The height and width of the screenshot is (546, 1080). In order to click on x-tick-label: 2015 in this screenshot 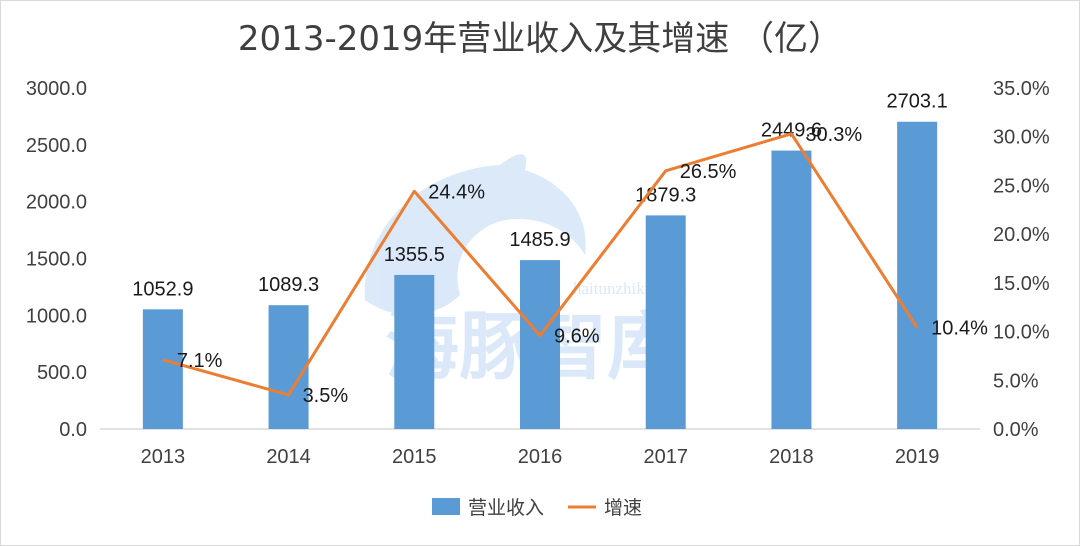, I will do `click(414, 457)`.